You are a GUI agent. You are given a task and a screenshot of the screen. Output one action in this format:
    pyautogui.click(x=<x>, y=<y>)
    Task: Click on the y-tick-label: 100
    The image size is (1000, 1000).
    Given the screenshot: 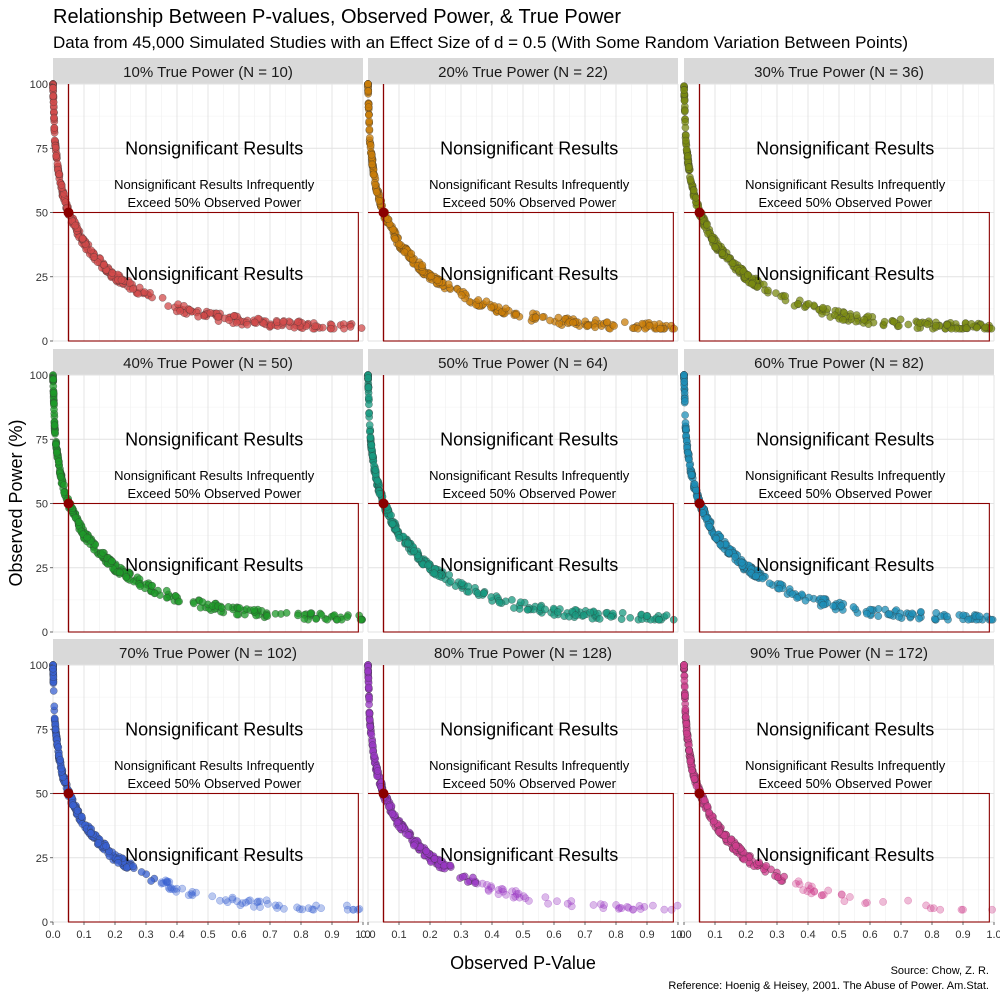 What is the action you would take?
    pyautogui.click(x=39, y=376)
    